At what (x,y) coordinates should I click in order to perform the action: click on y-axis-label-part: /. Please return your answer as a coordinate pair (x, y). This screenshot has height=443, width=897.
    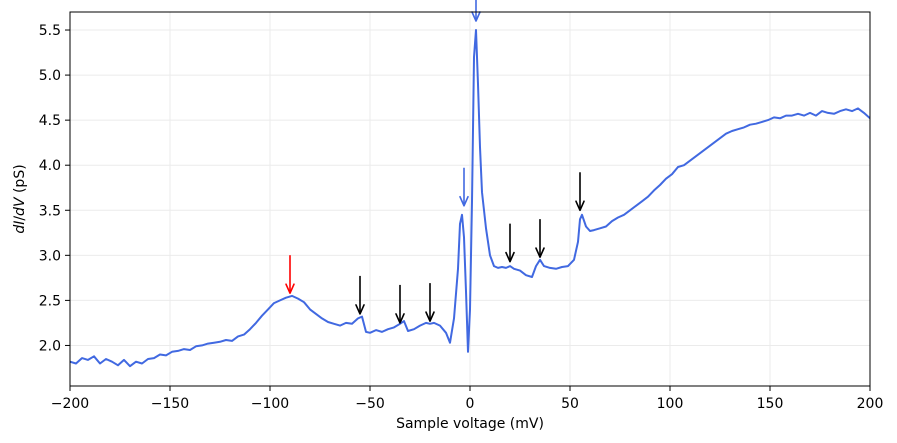
    Looking at the image, I should click on (20, 218).